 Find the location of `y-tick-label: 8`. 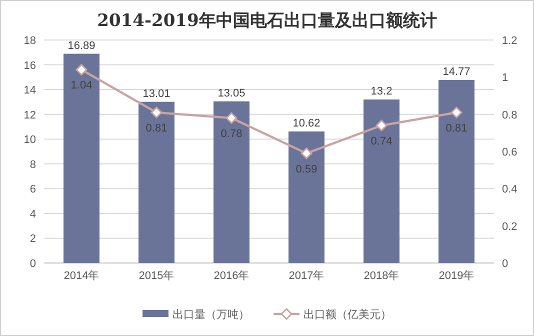

y-tick-label: 8 is located at coordinates (33, 164).